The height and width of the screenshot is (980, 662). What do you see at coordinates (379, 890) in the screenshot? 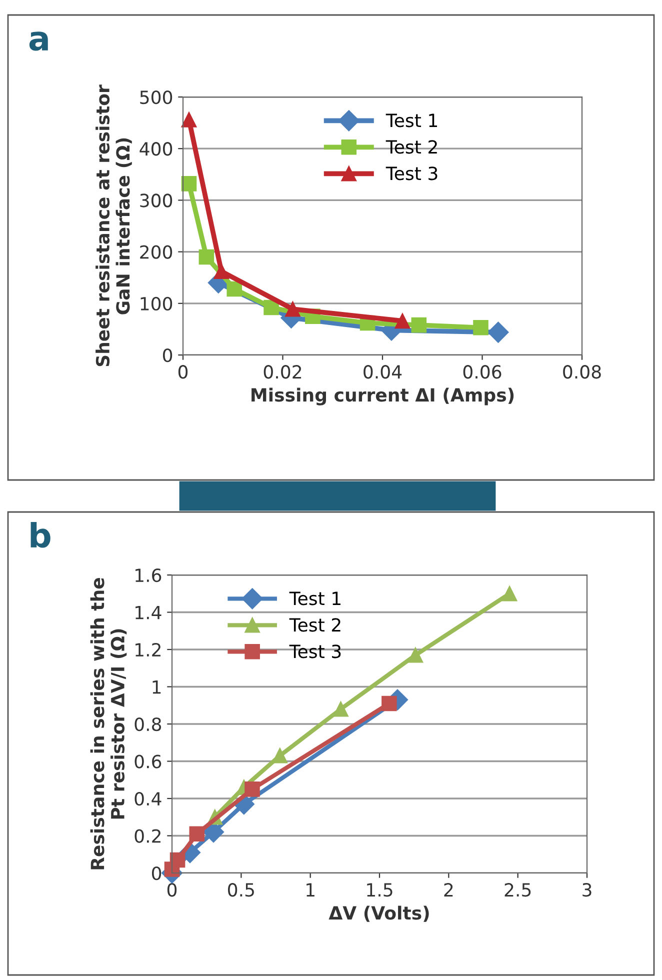
I see `x-tick-label: 1.5` at bounding box center [379, 890].